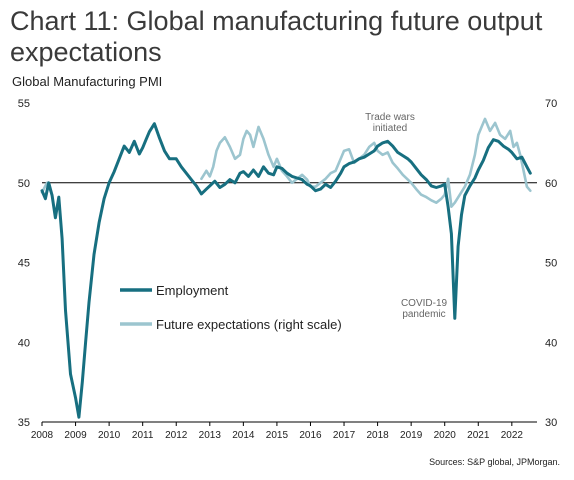 The height and width of the screenshot is (480, 574). I want to click on left-tick-label: 50, so click(24, 184).